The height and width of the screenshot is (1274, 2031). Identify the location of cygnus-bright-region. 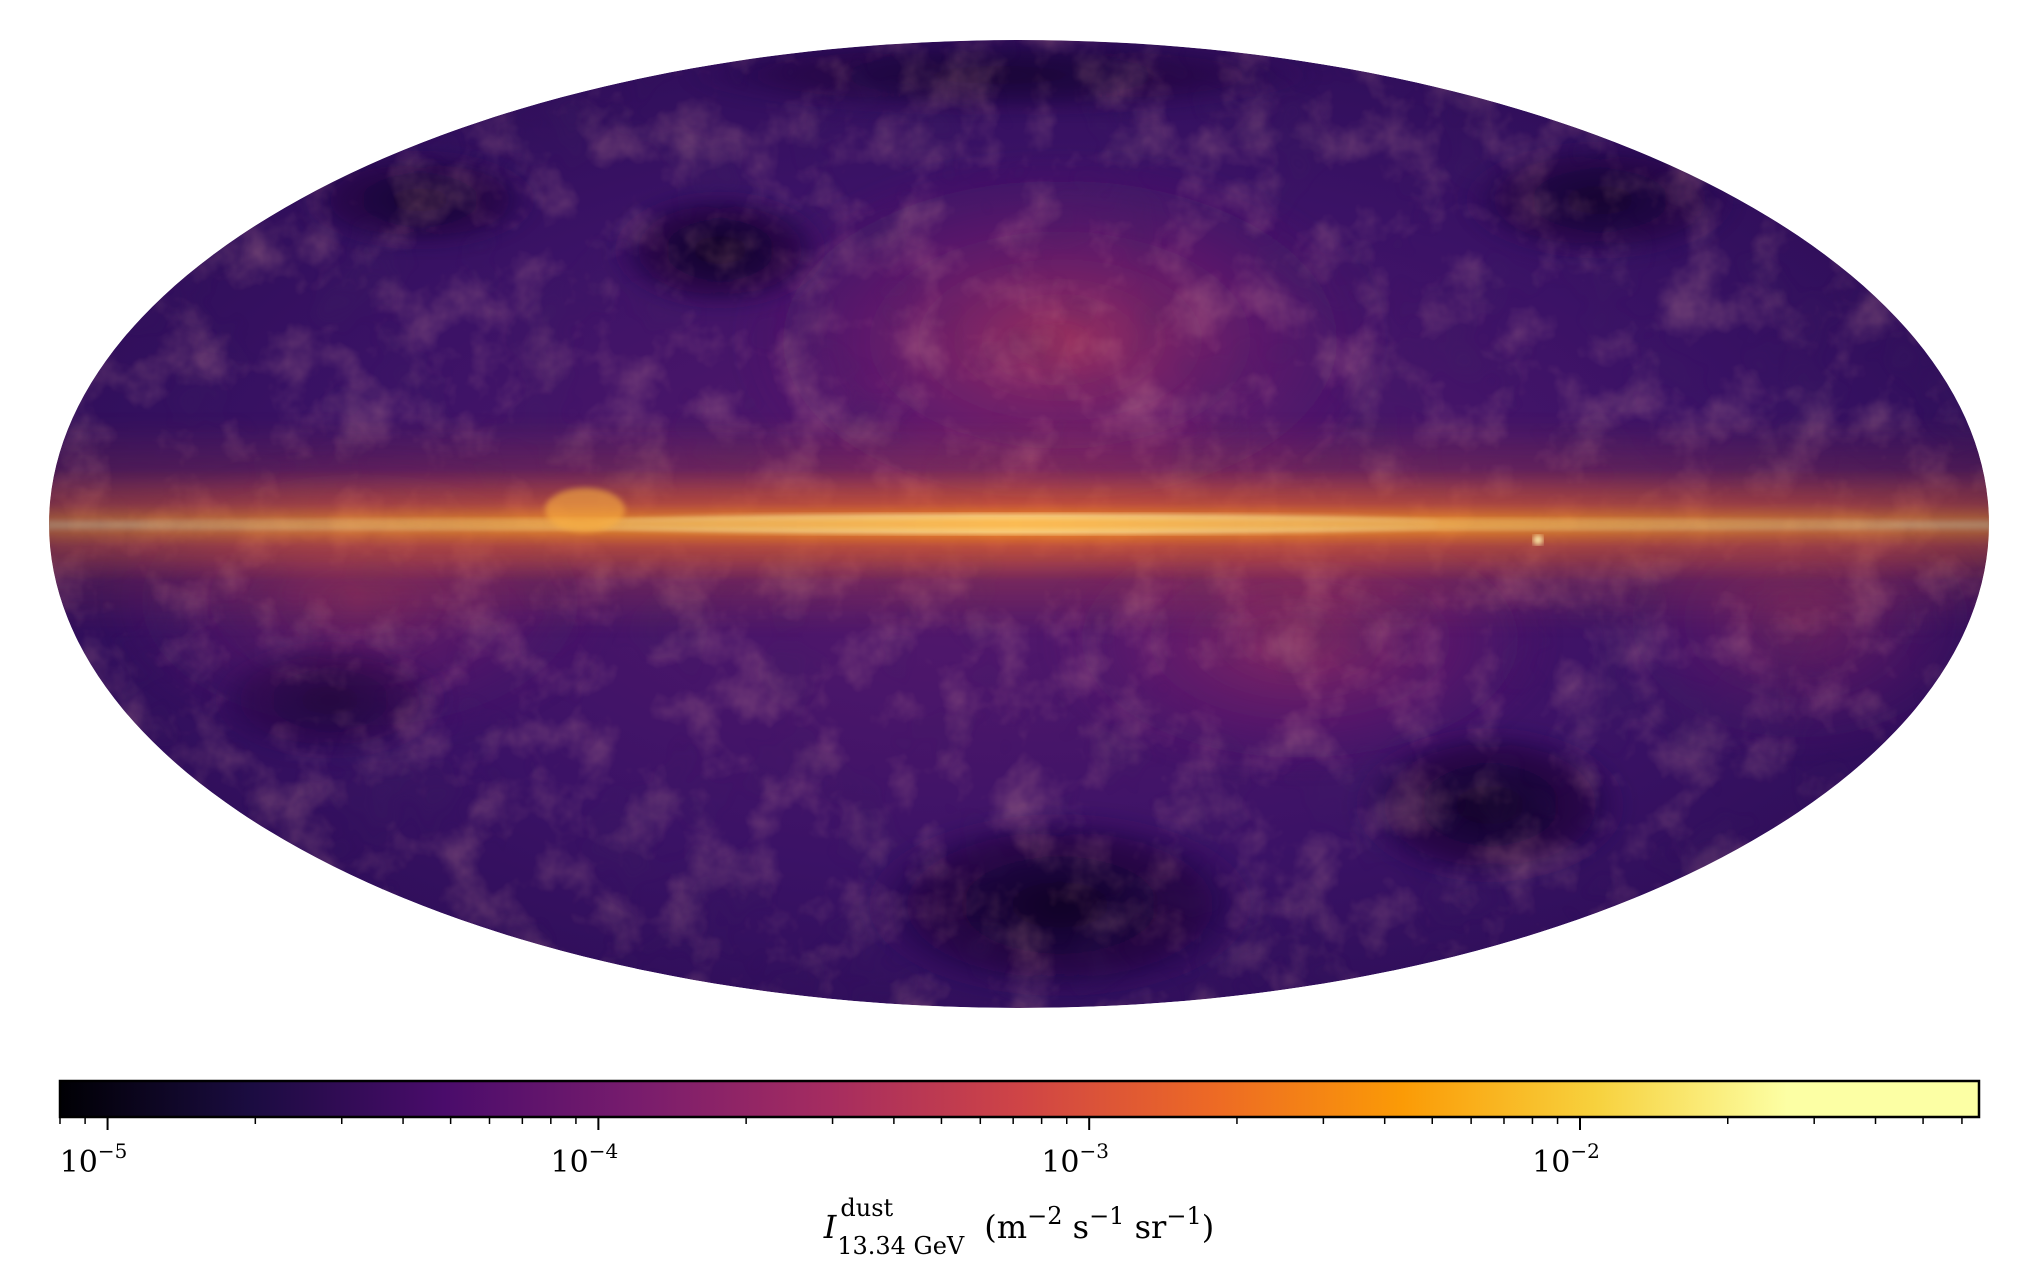
(585, 510).